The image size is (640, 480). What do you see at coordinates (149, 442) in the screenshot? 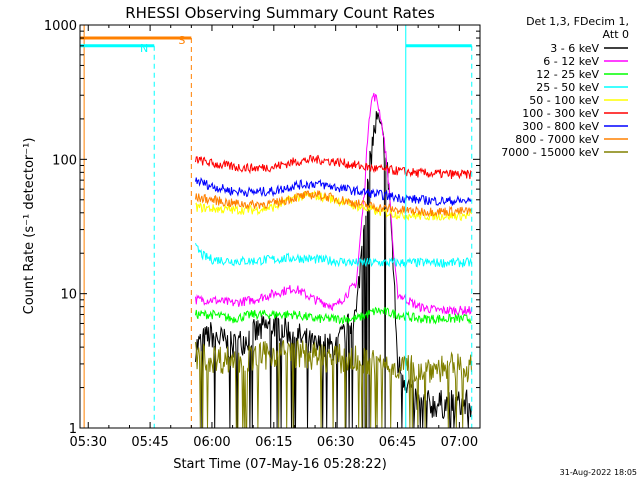
I see `x-tick-label: 05:45` at bounding box center [149, 442].